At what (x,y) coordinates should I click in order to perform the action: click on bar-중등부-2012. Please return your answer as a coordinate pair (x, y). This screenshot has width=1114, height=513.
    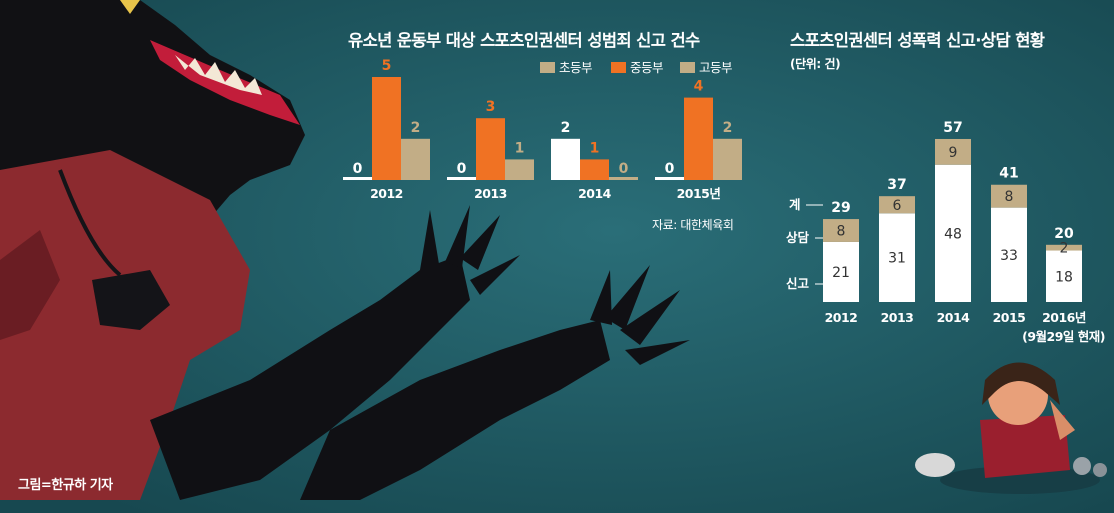
    Looking at the image, I should click on (386, 128).